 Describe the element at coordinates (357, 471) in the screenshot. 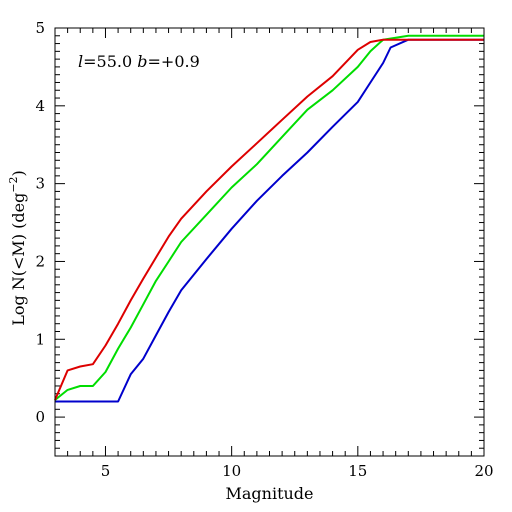

I see `x-tick-label: 15` at that location.